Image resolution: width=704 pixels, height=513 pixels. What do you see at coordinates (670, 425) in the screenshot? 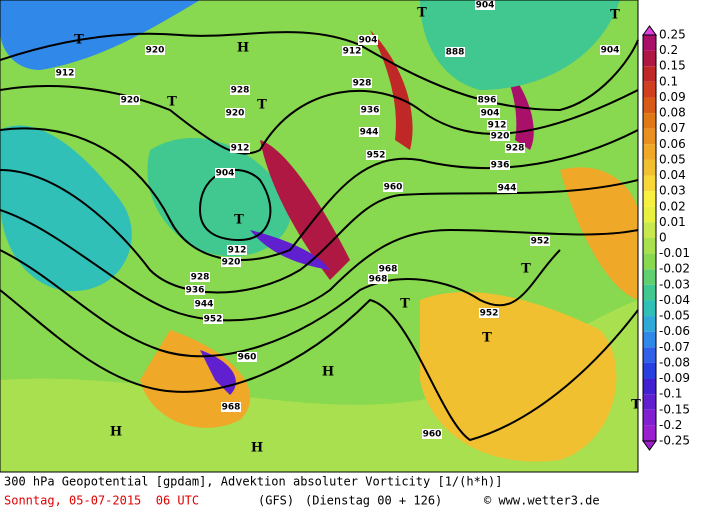
I see `colorbar-label: -0.2` at bounding box center [670, 425].